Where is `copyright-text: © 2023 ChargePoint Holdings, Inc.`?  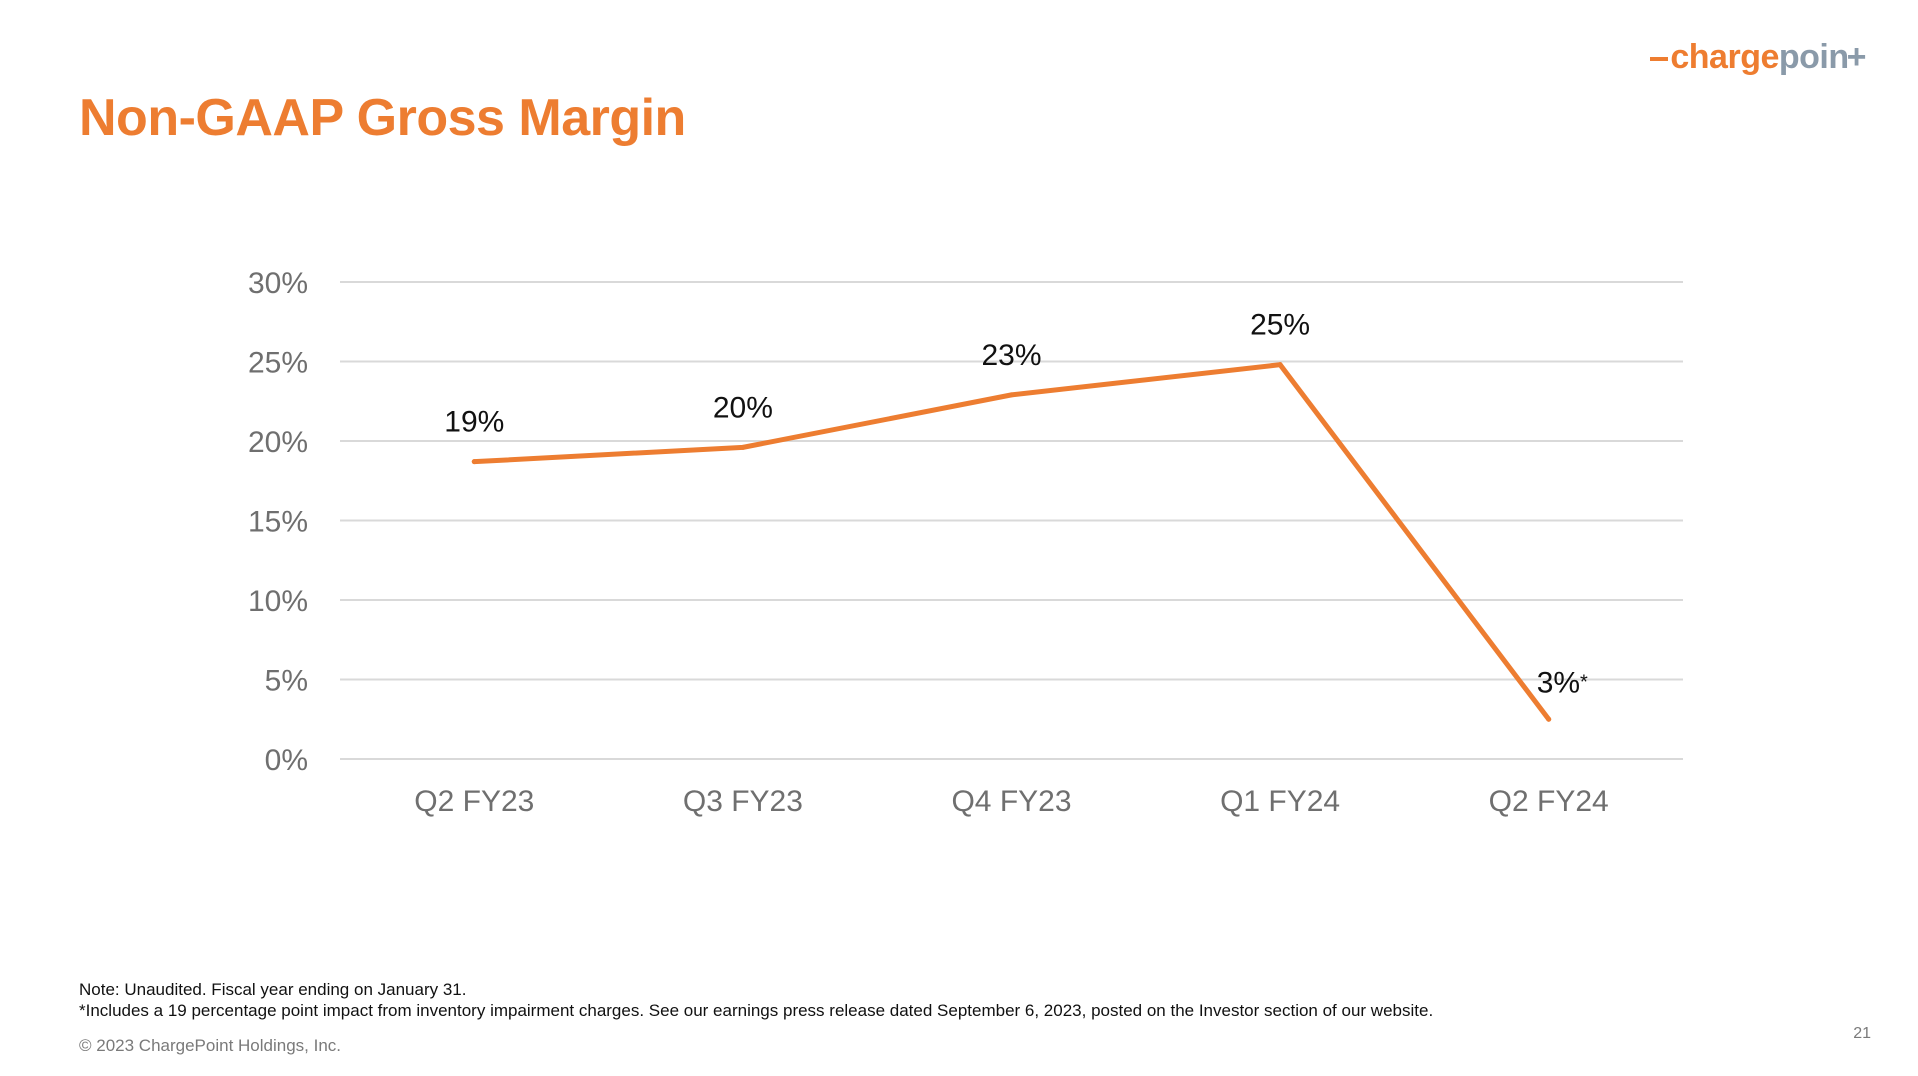
copyright-text: © 2023 ChargePoint Holdings, Inc. is located at coordinates (210, 1045).